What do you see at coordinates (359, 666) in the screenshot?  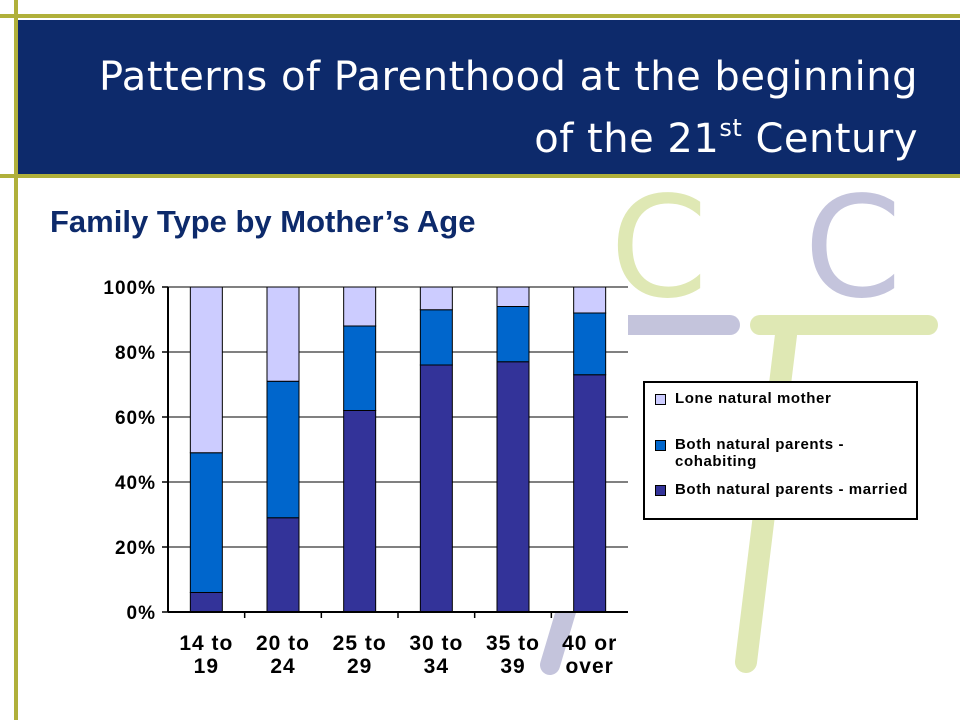 I see `x-tick-label: 29` at bounding box center [359, 666].